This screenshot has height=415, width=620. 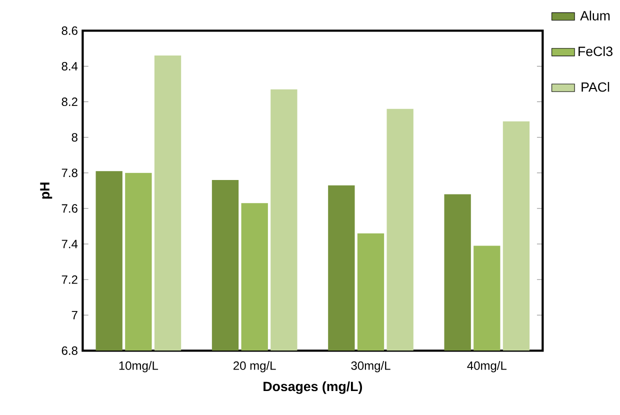 What do you see at coordinates (75, 137) in the screenshot?
I see `y-tick-label: 8` at bounding box center [75, 137].